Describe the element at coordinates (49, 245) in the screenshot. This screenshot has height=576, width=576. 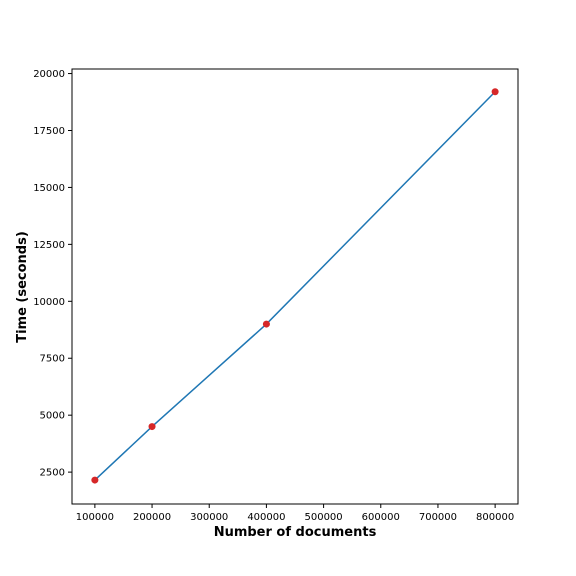
I see `y-tick-label: 12500` at that location.